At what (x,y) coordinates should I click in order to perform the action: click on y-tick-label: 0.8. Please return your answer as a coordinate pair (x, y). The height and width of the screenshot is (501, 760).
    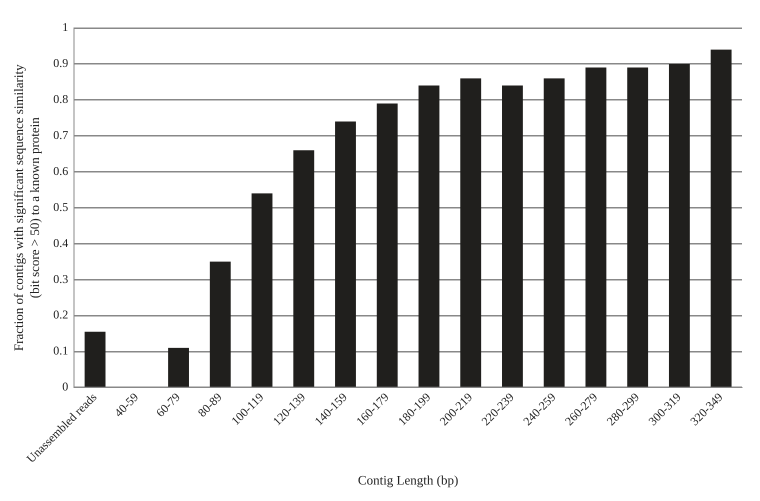
    Looking at the image, I should click on (60, 99).